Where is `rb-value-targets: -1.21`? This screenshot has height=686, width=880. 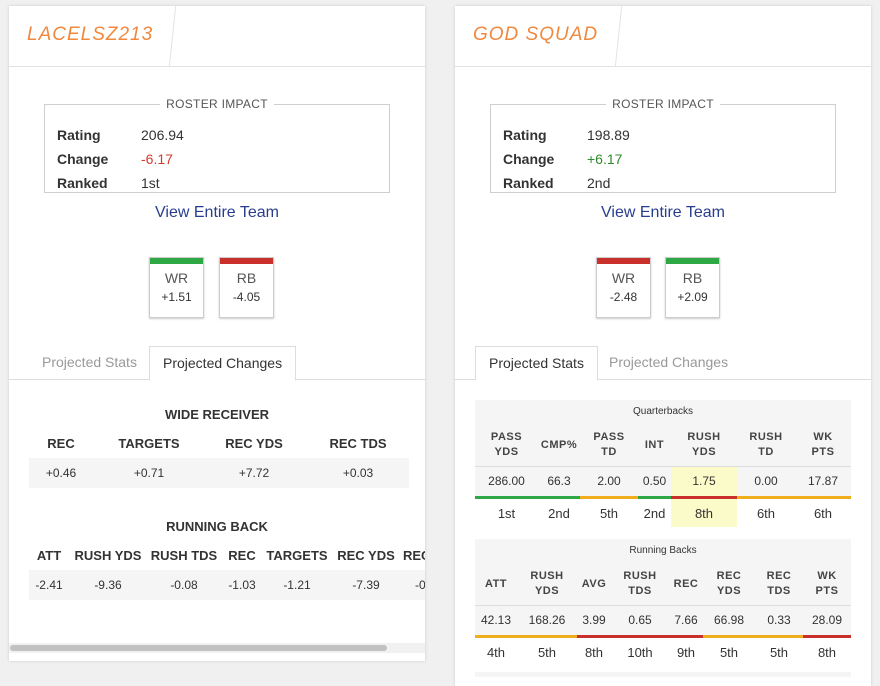
rb-value-targets: -1.21 is located at coordinates (297, 585).